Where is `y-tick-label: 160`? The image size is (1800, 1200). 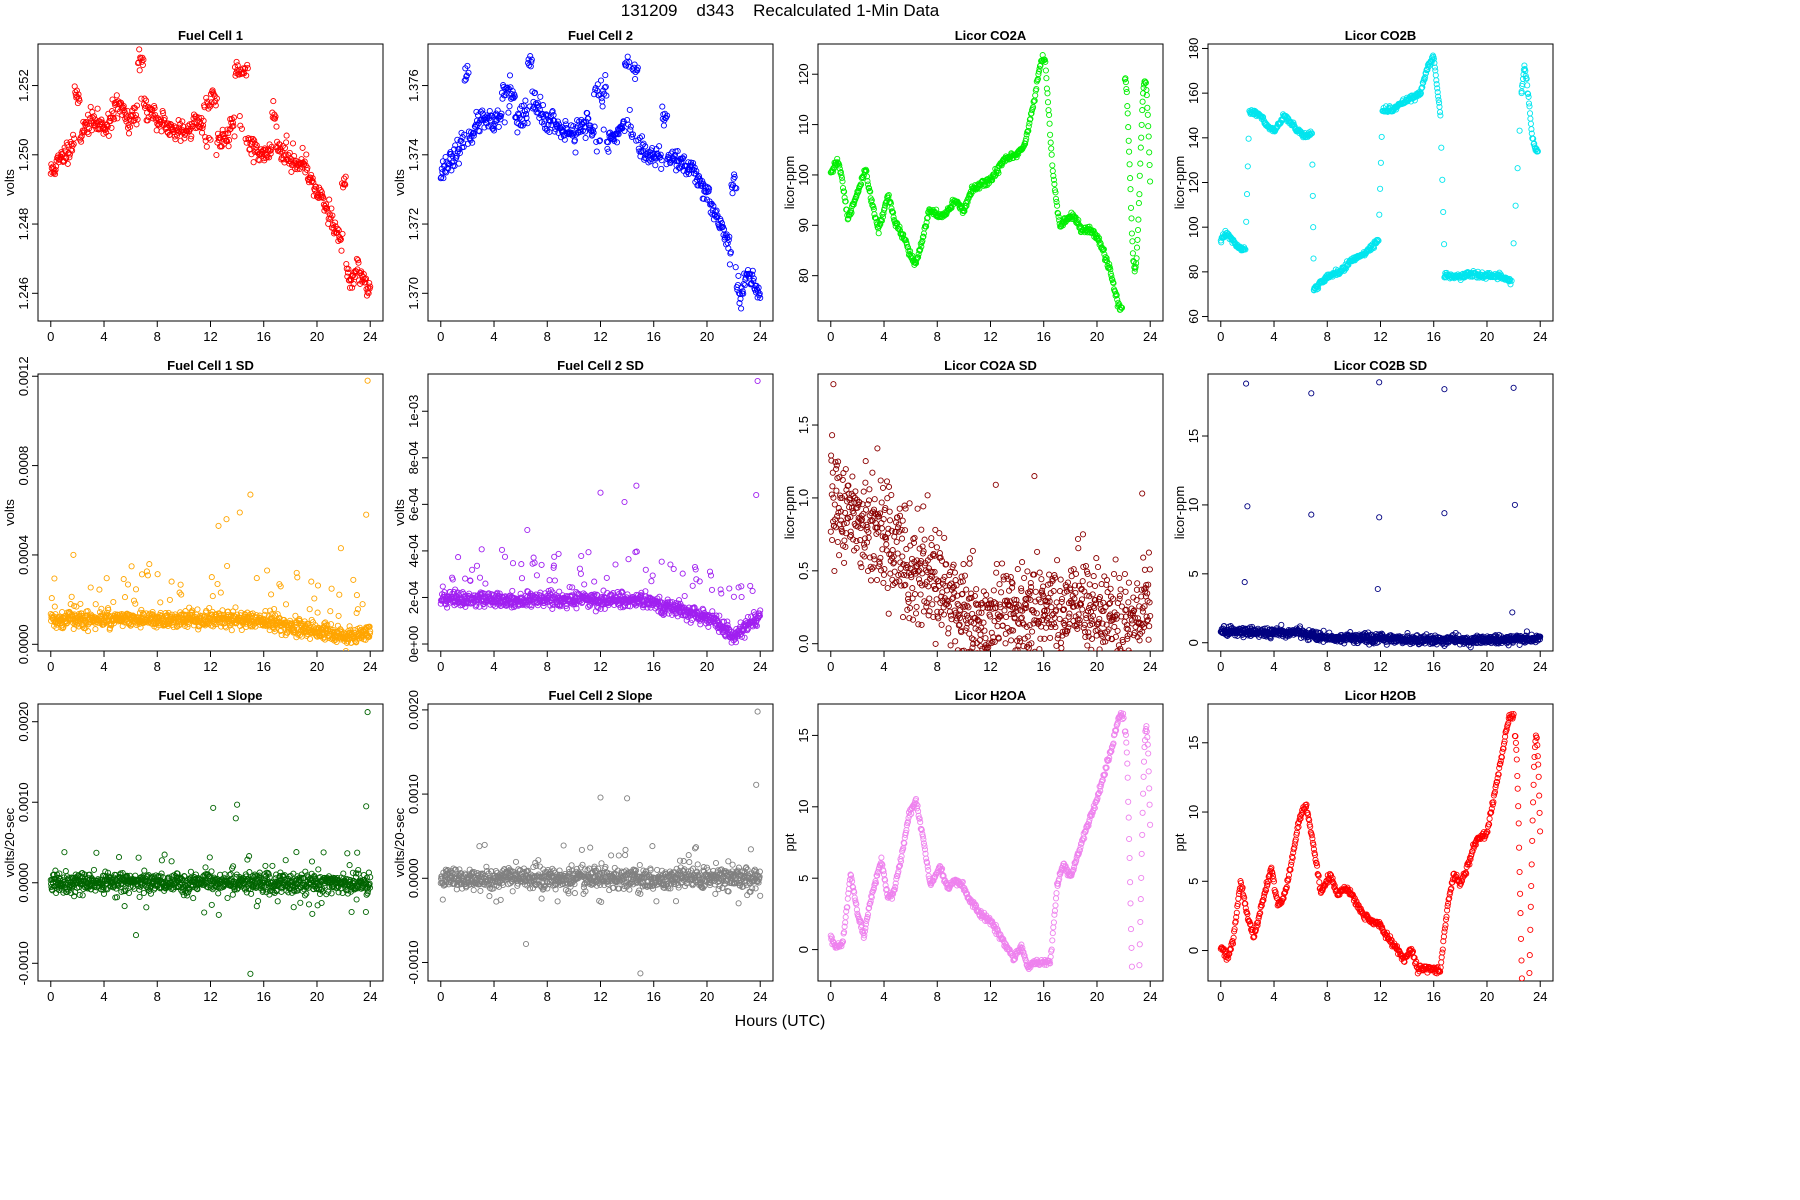 y-tick-label: 160 is located at coordinates (1193, 93).